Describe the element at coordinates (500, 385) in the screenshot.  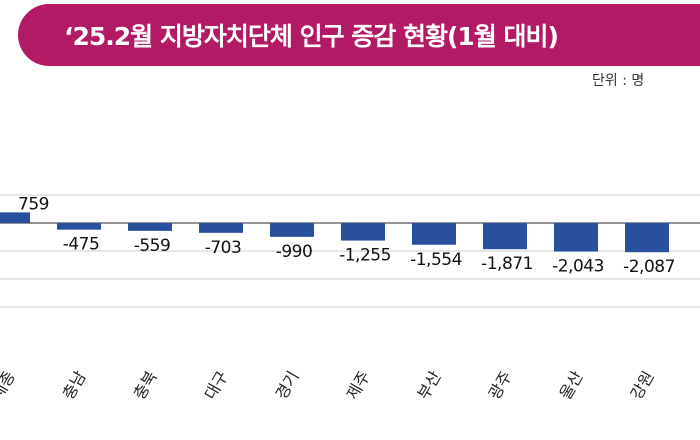
I see `x-tick-label: 광주` at that location.